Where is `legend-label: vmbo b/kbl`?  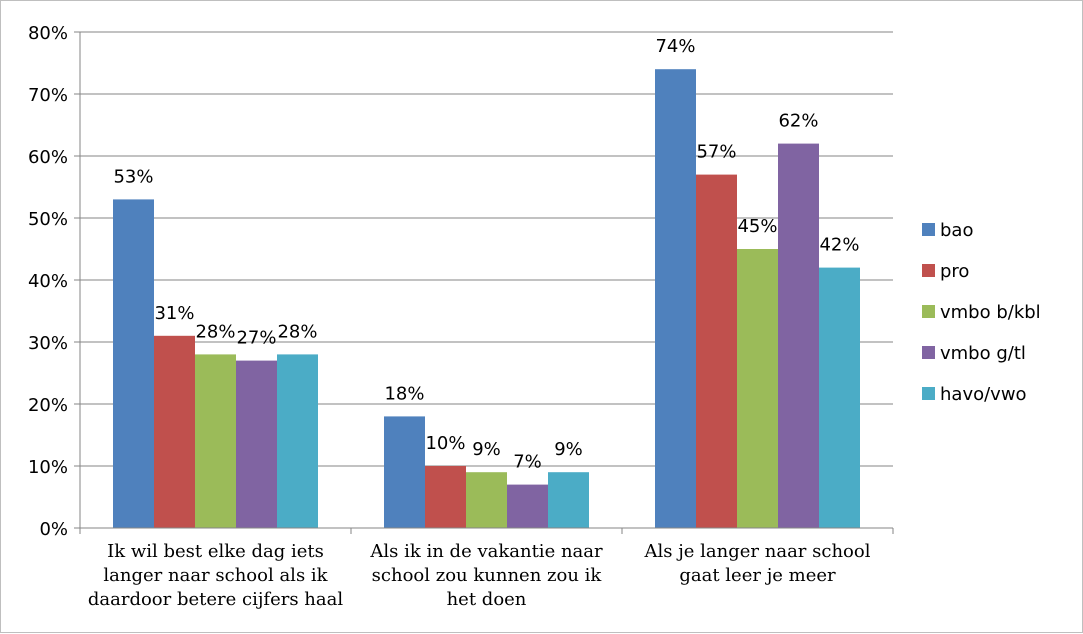 legend-label: vmbo b/kbl is located at coordinates (990, 312).